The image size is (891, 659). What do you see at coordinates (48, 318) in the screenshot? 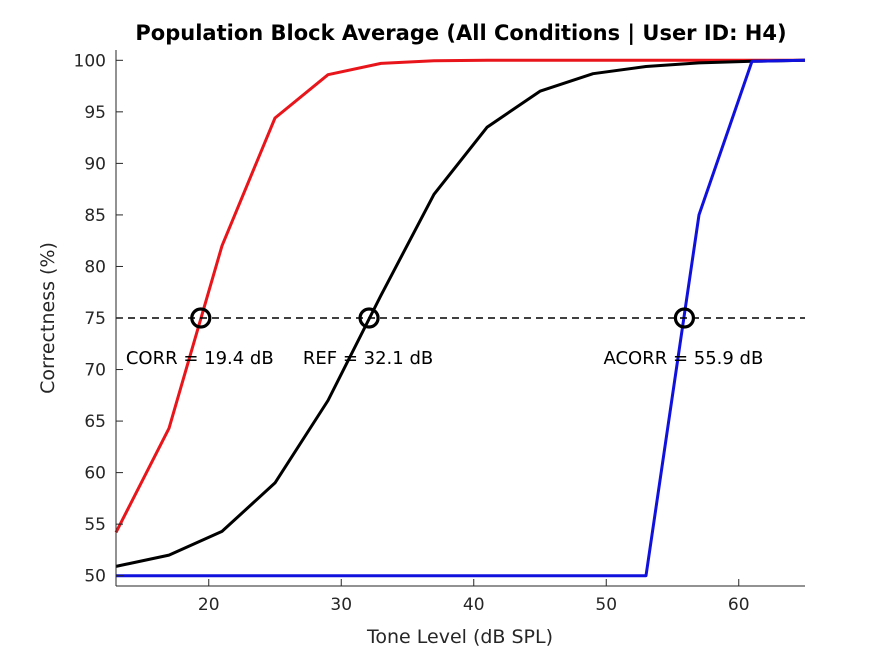
I see `y-axis-label: Correctness (%)` at bounding box center [48, 318].